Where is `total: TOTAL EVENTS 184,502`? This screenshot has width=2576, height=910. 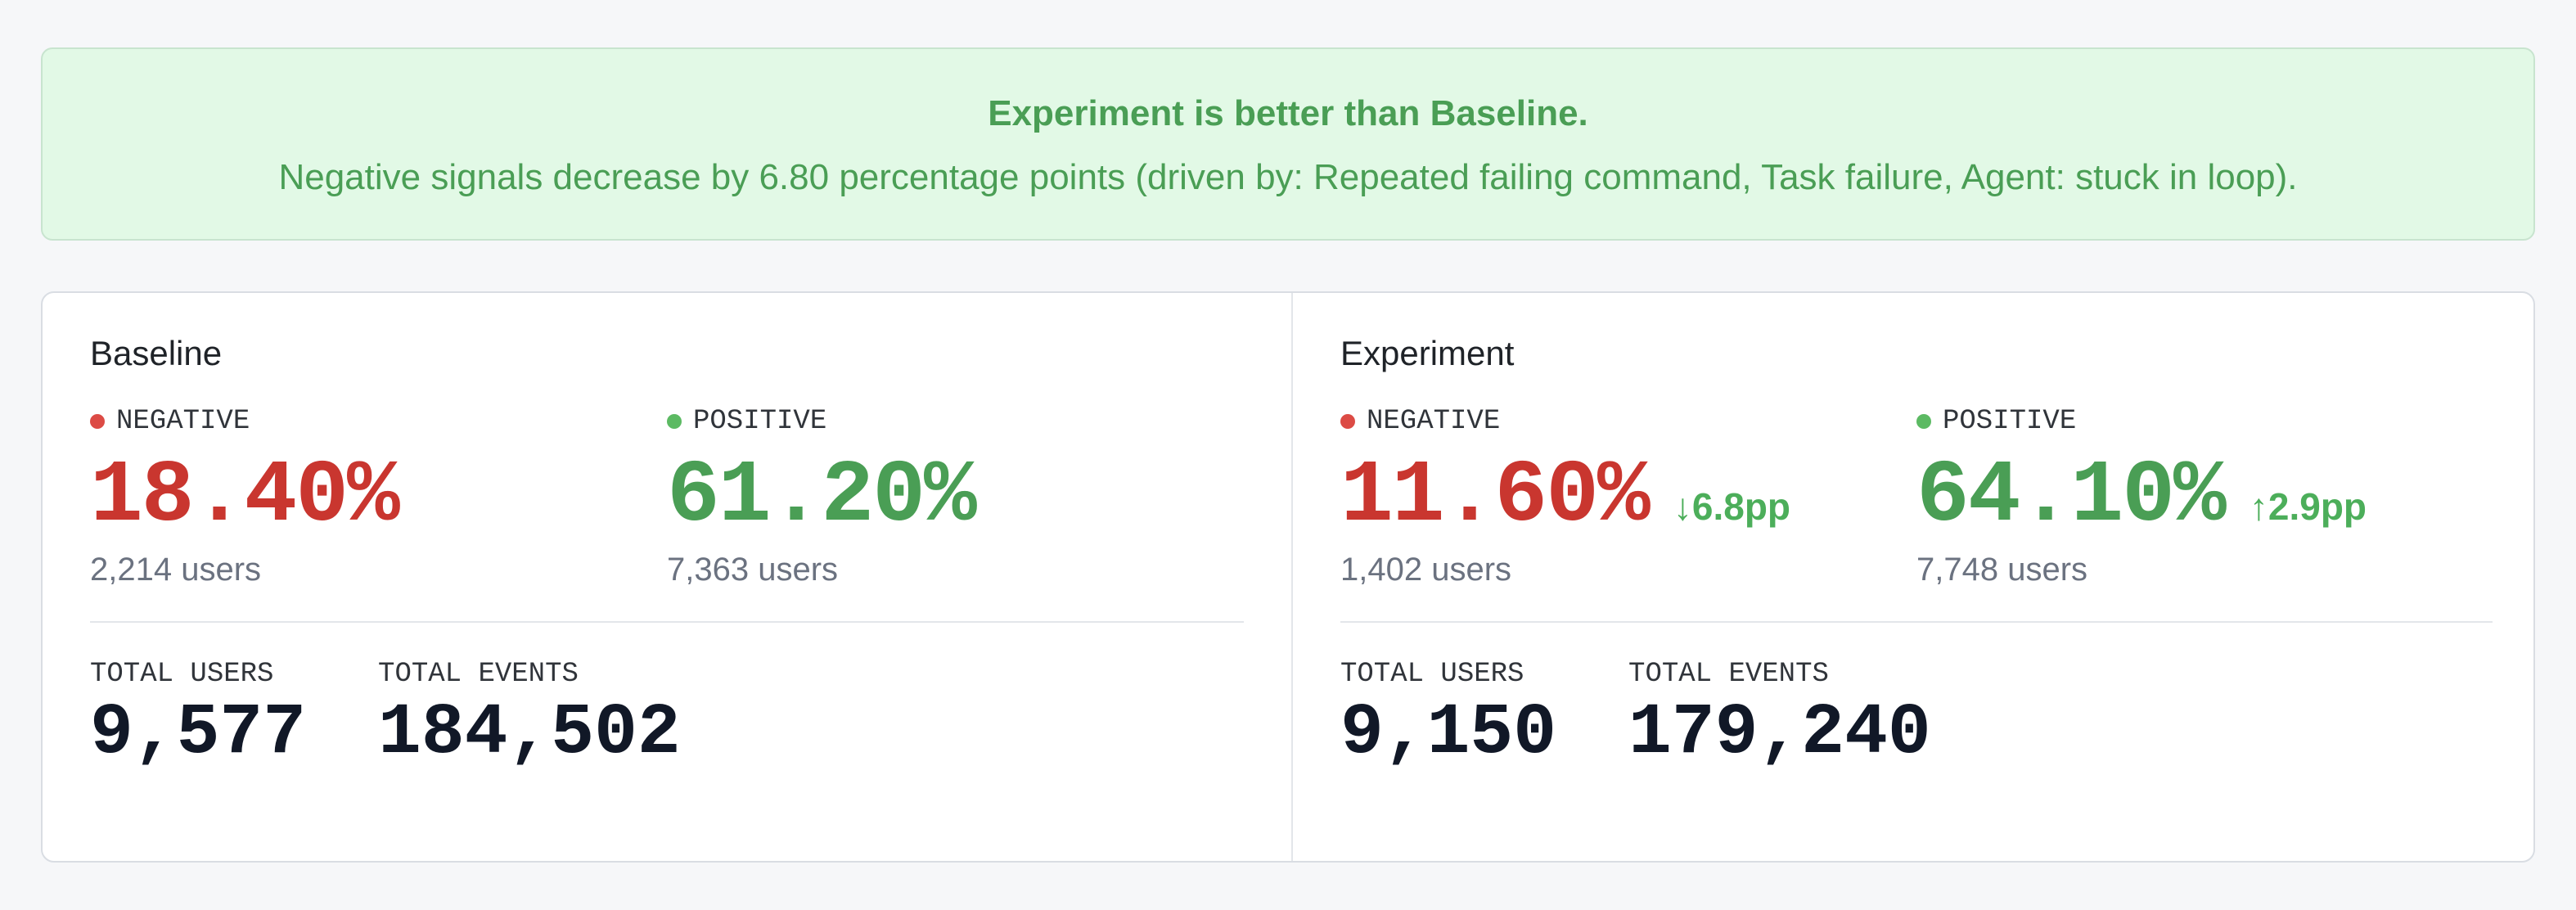 total: TOTAL EVENTS 184,502 is located at coordinates (529, 717).